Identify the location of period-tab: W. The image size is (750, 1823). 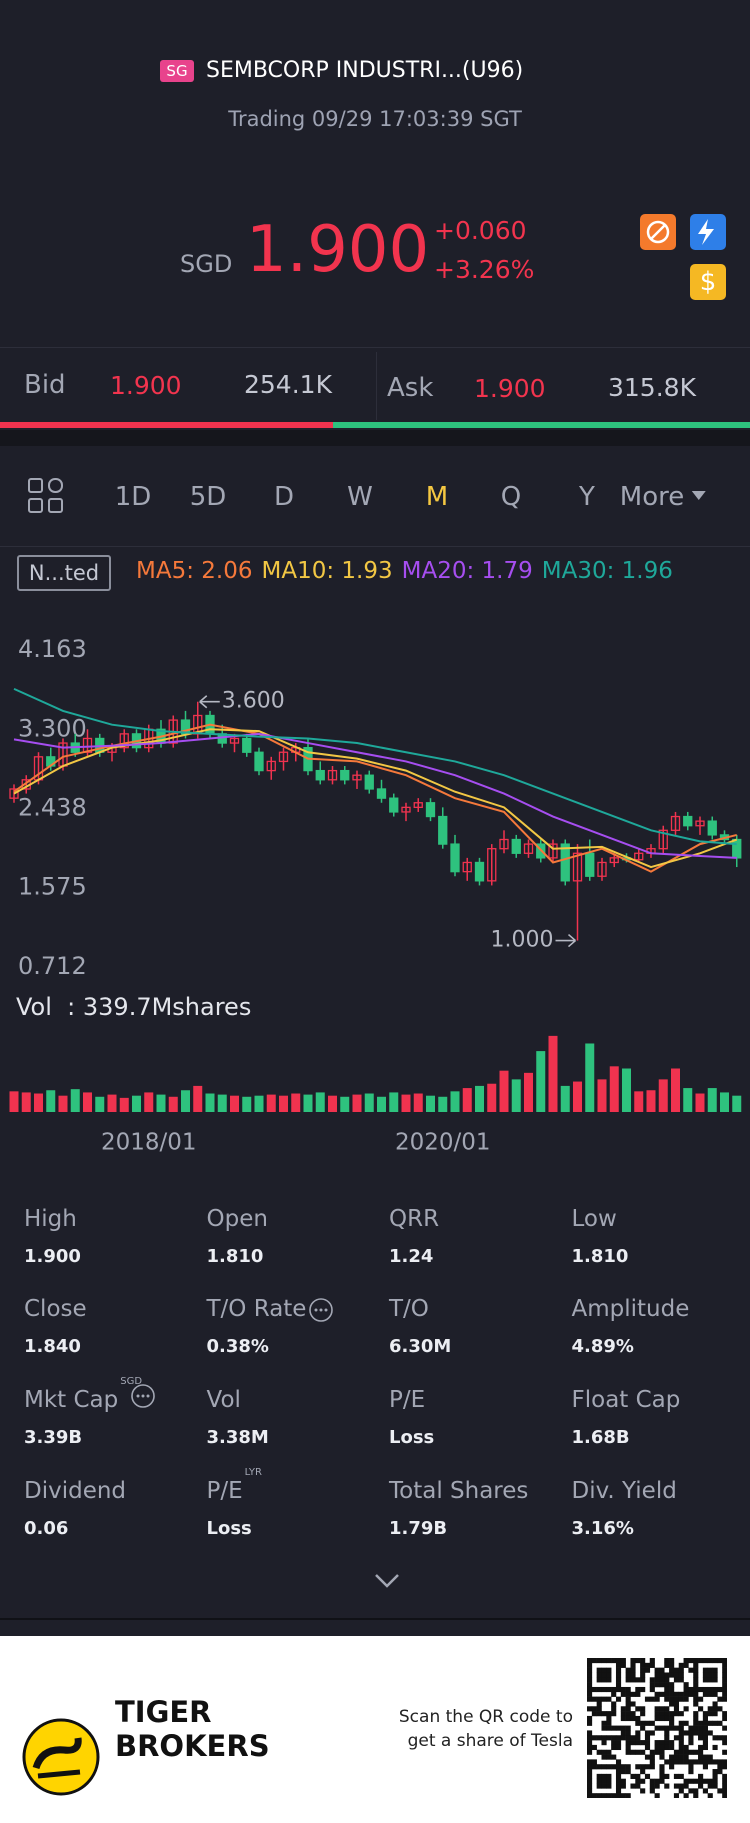
(360, 497).